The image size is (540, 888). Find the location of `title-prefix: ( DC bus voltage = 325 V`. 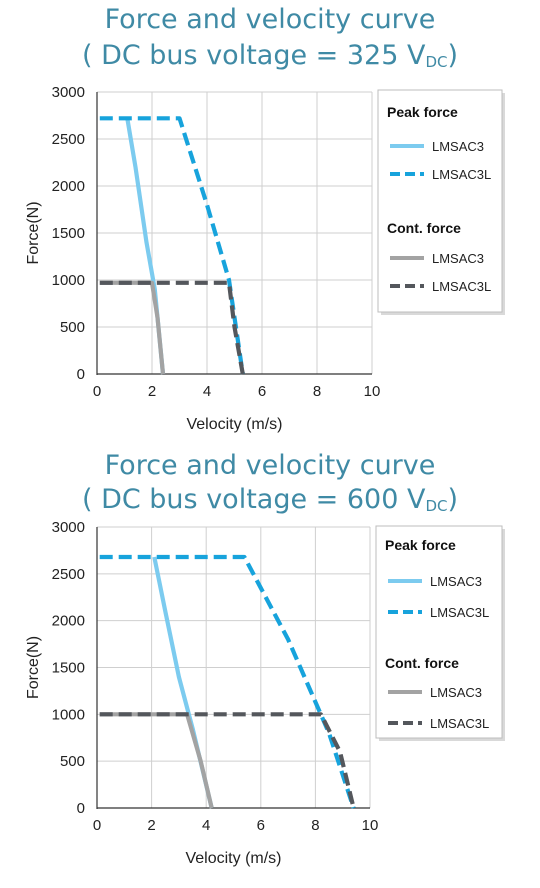

title-prefix: ( DC bus voltage = 325 V is located at coordinates (253, 55).